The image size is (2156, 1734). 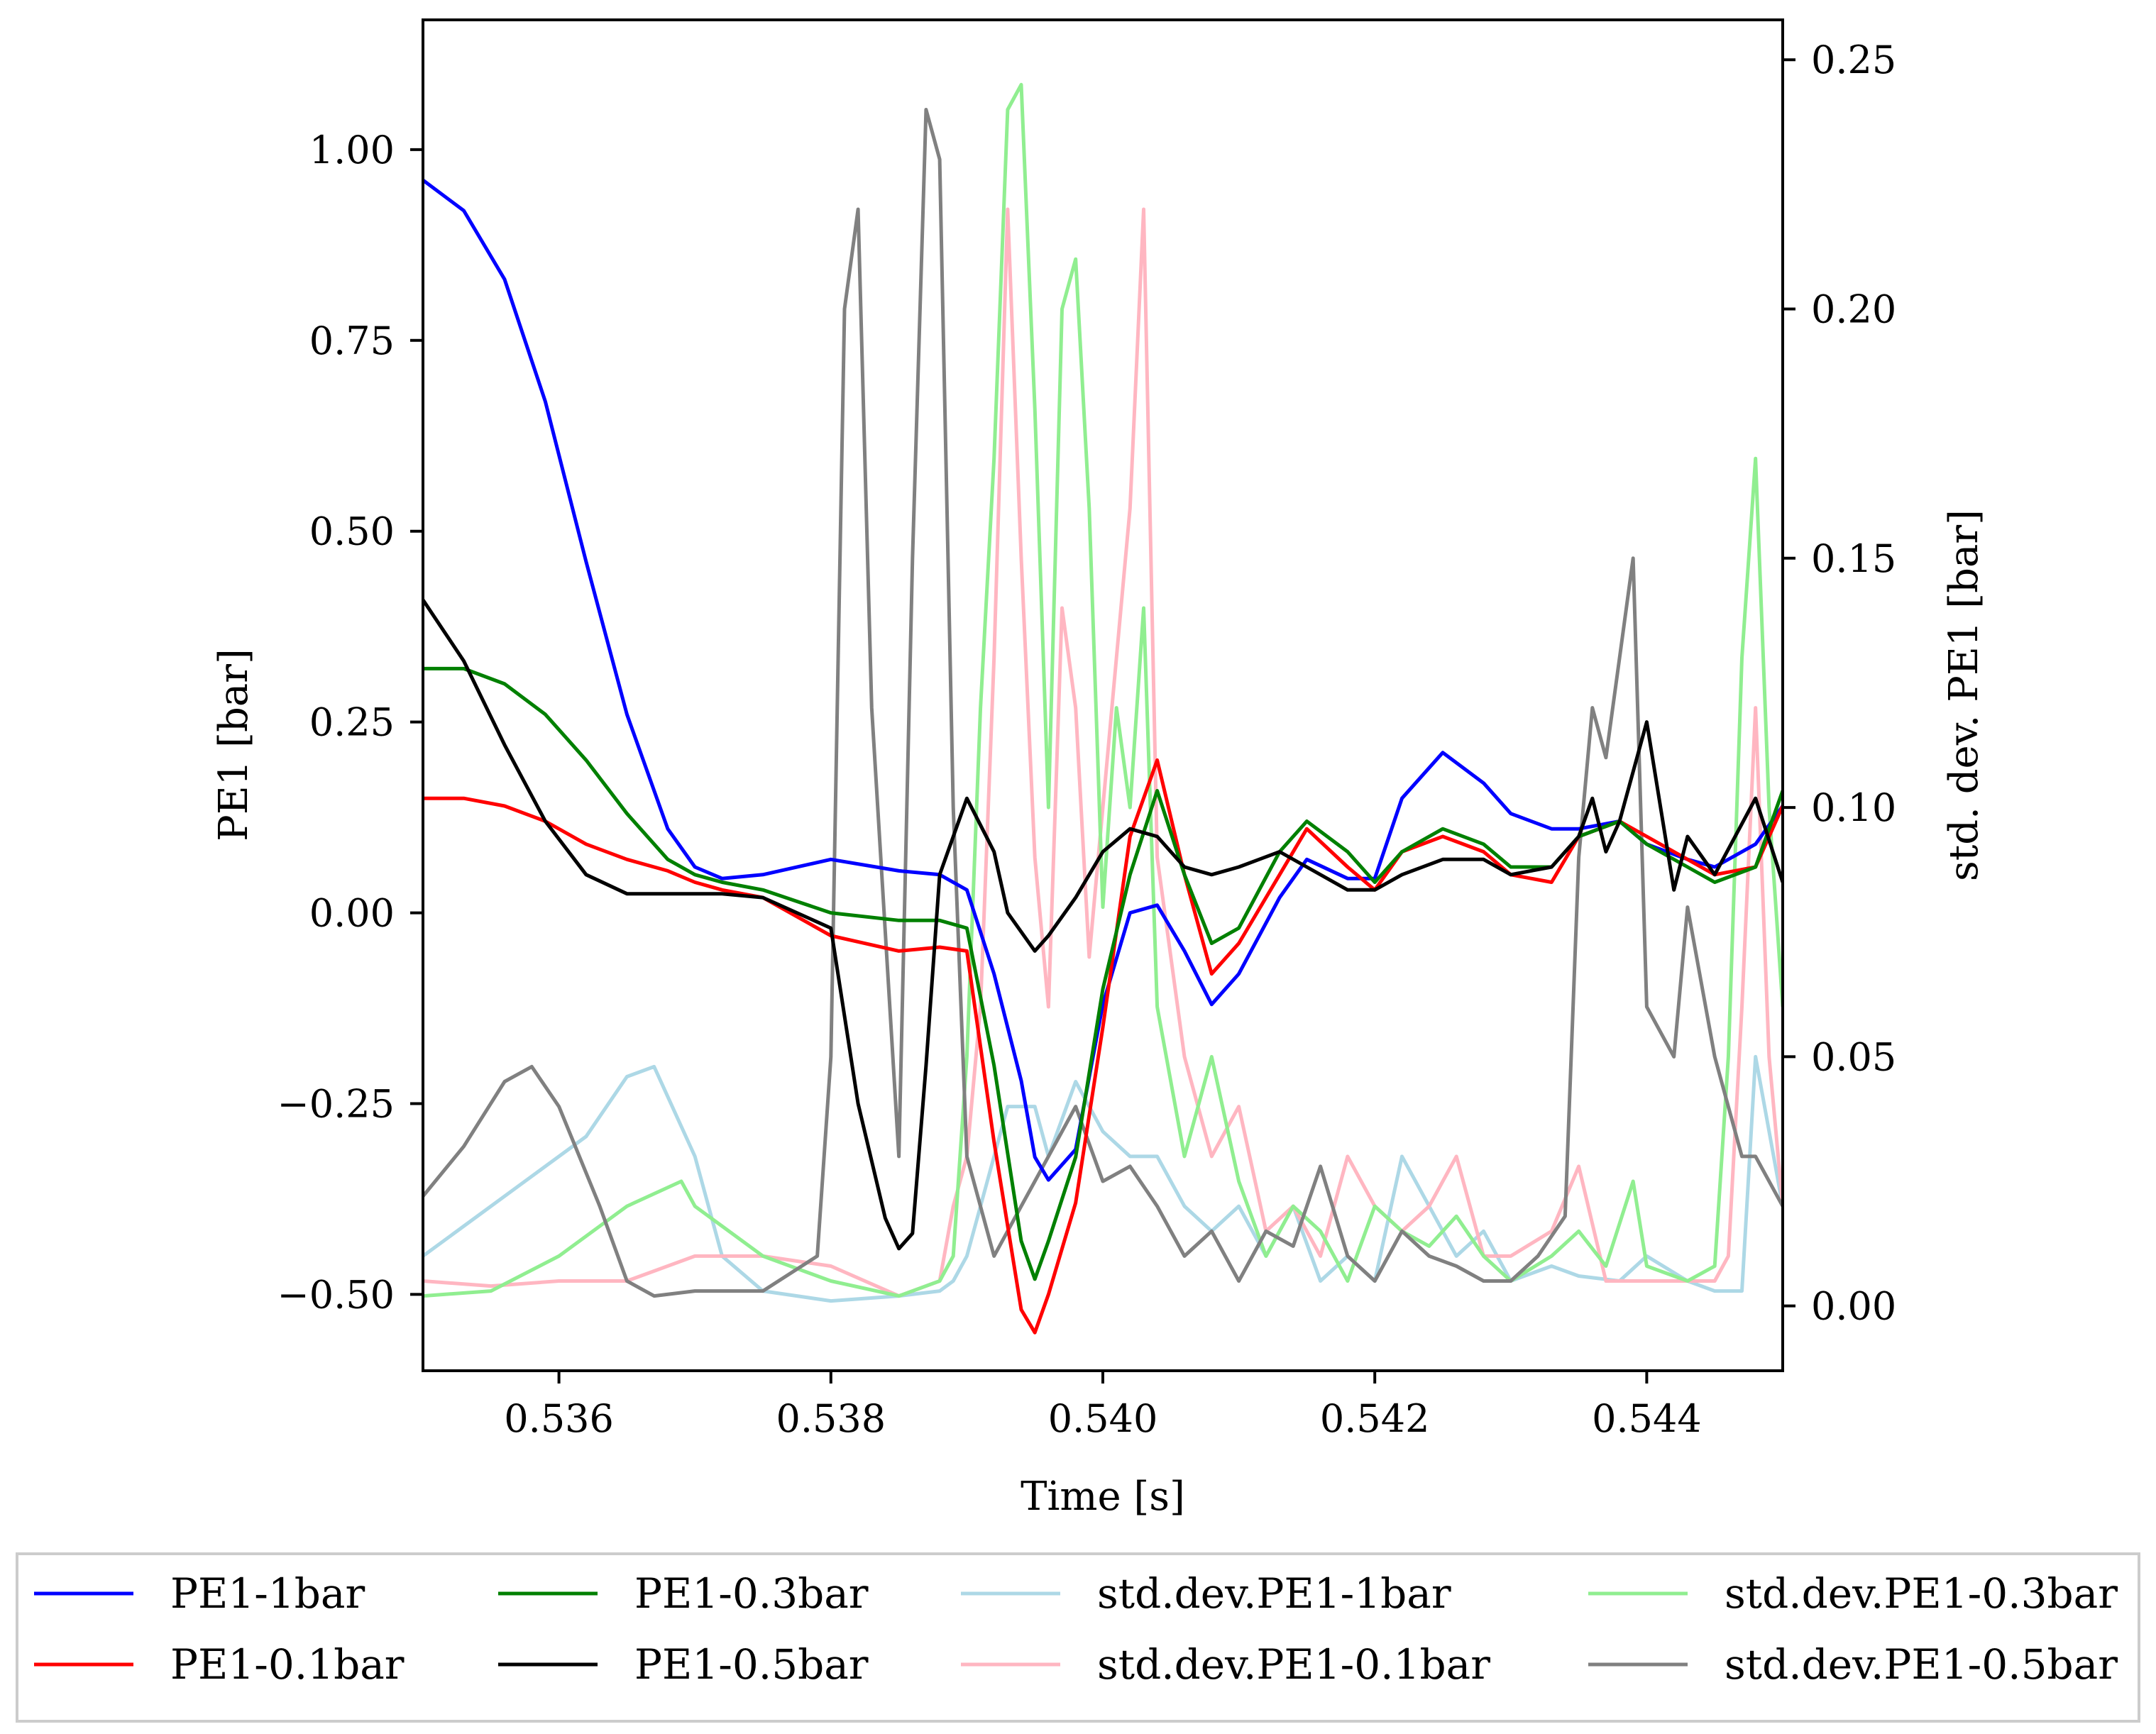 What do you see at coordinates (1853, 1056) in the screenshot?
I see `y-right-tick-label: 0.05` at bounding box center [1853, 1056].